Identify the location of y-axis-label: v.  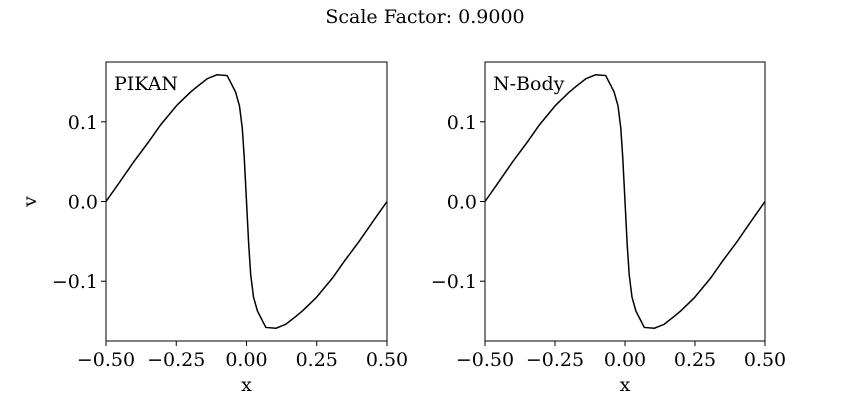
(30, 202).